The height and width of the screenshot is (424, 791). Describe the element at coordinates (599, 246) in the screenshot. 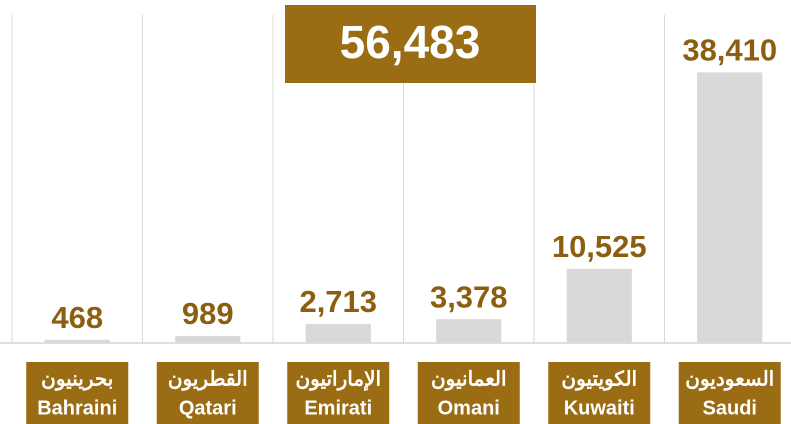

I see `value-label: 10,525` at that location.